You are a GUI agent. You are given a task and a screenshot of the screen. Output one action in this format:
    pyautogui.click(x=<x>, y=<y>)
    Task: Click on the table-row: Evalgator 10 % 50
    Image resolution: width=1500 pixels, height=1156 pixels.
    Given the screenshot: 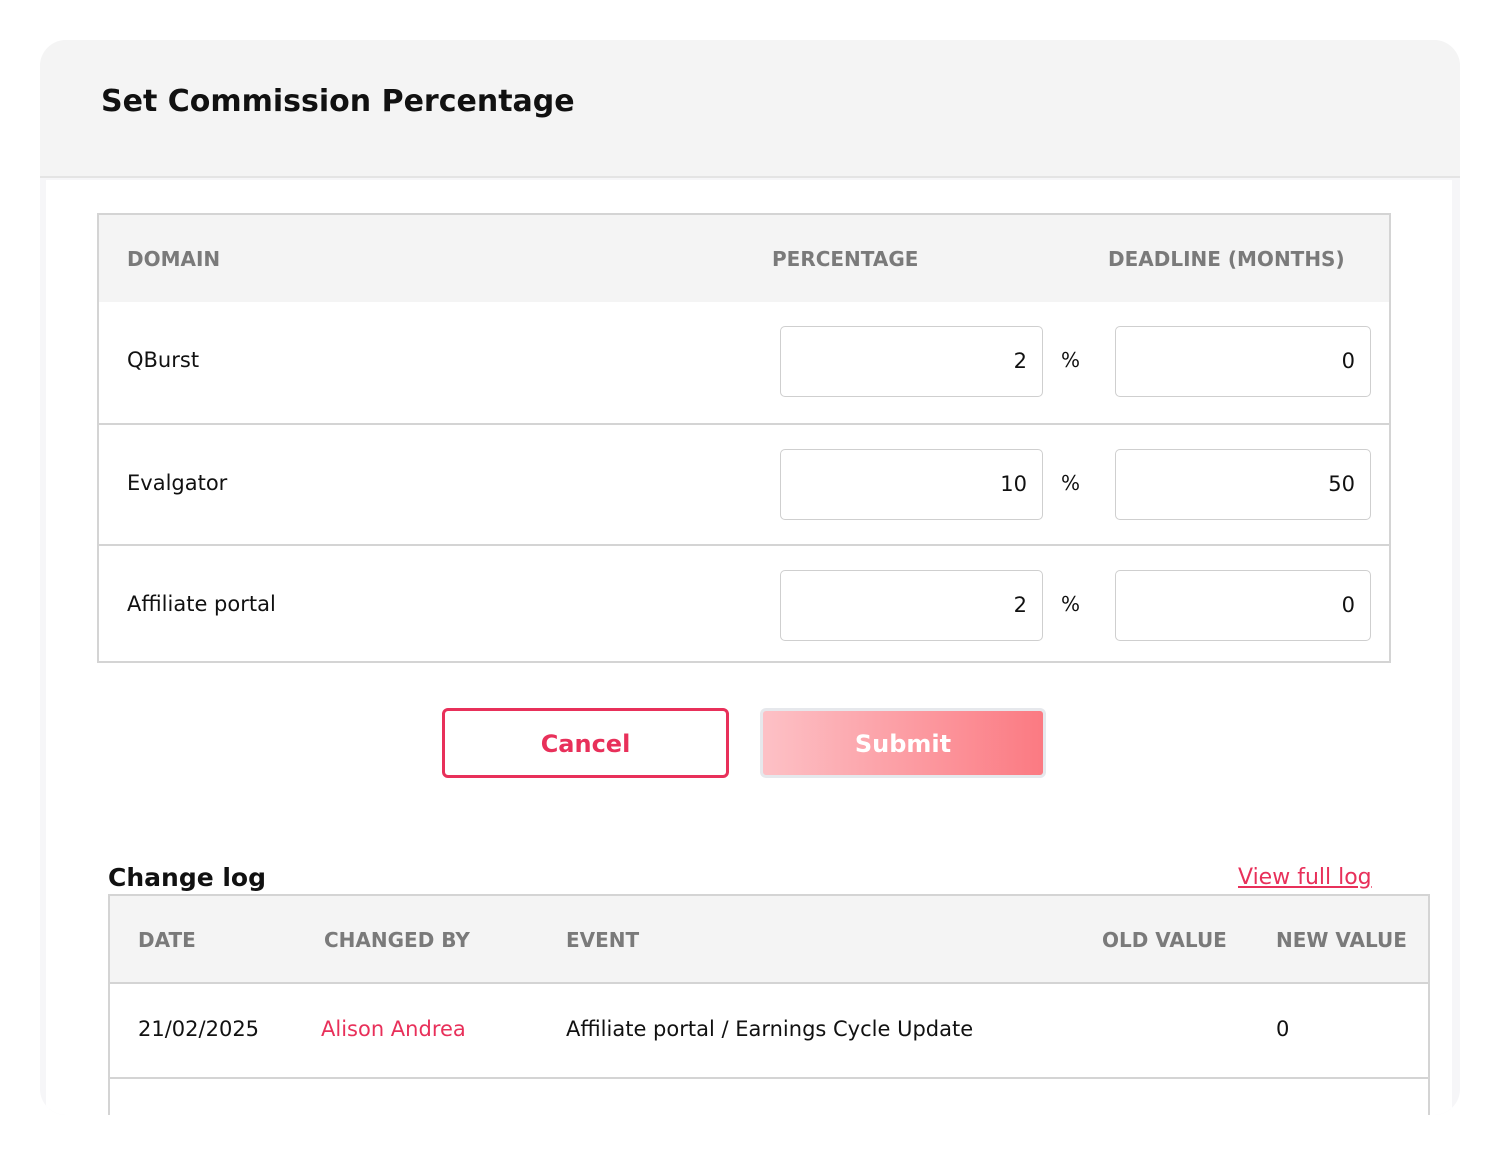 What is the action you would take?
    pyautogui.click(x=744, y=483)
    